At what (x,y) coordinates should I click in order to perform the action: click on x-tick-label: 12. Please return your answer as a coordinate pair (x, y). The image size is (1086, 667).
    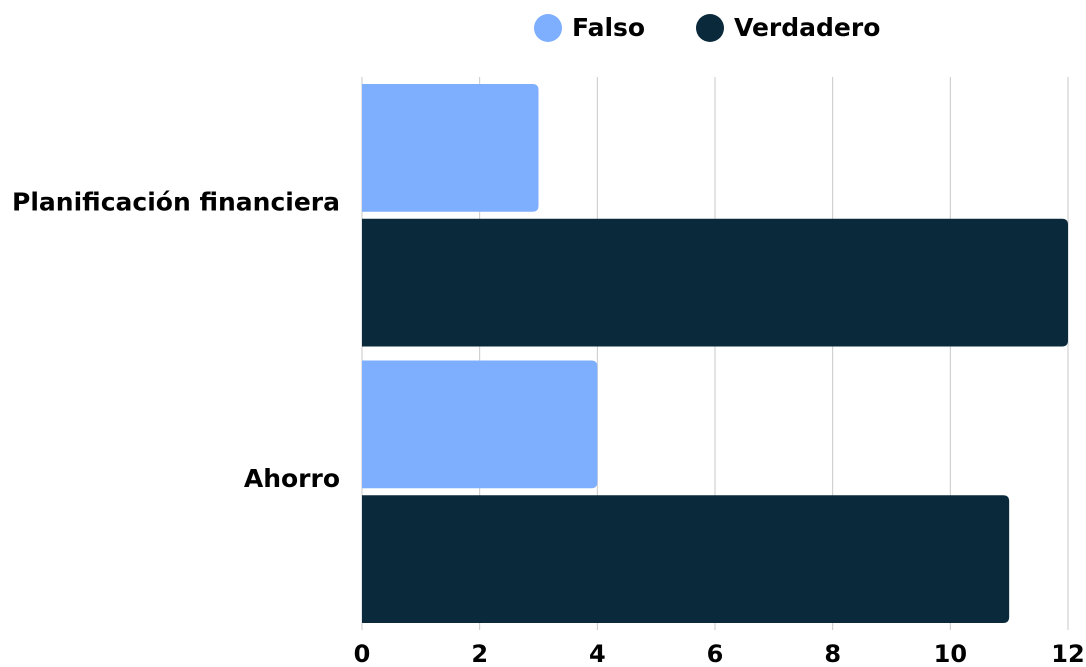
    Looking at the image, I should click on (1067, 653).